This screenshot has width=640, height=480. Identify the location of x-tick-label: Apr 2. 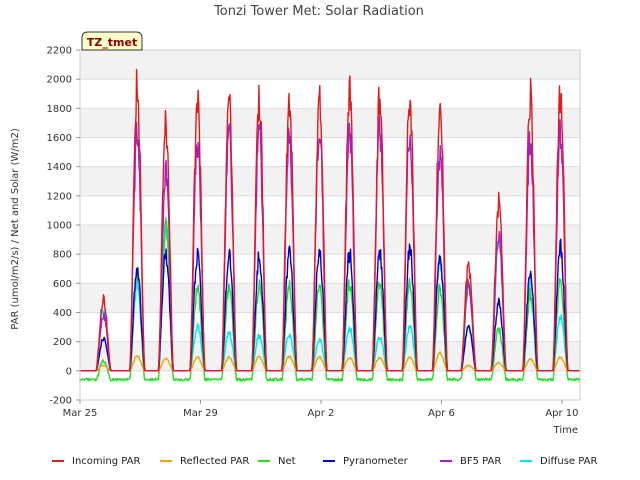
(321, 413).